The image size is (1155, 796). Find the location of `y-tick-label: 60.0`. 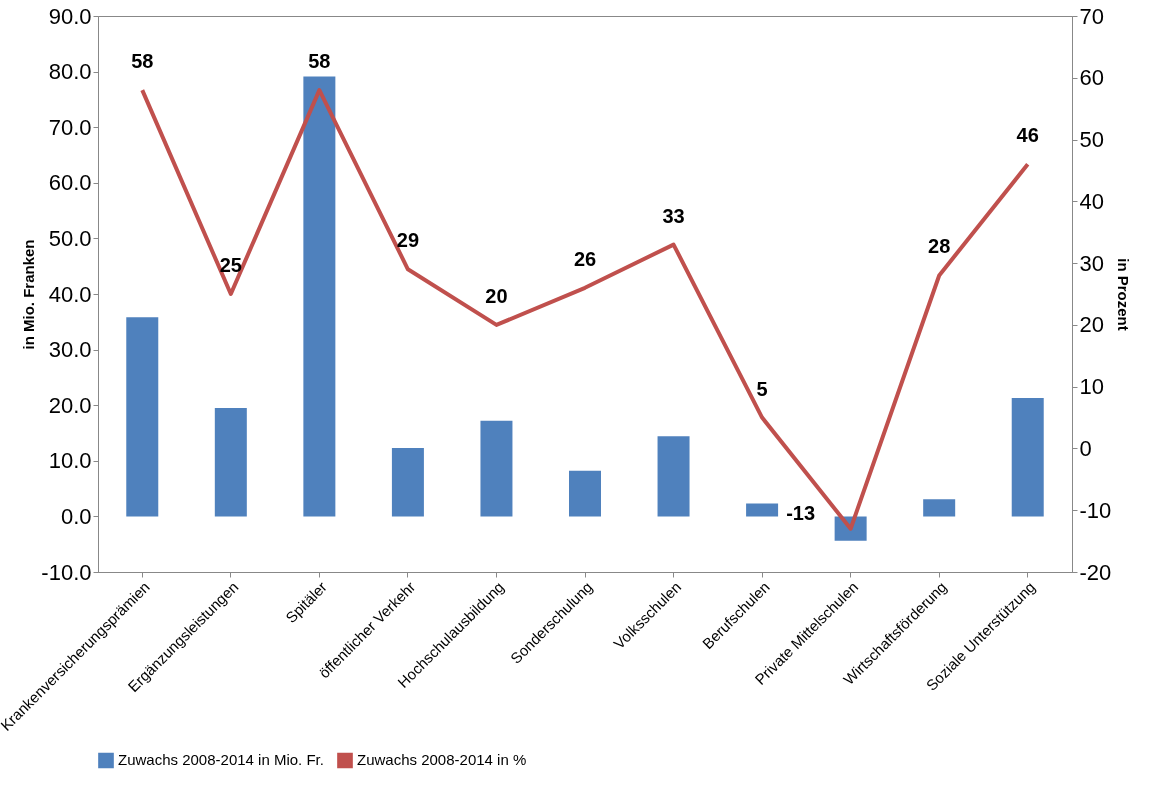

y-tick-label: 60.0 is located at coordinates (70, 183).